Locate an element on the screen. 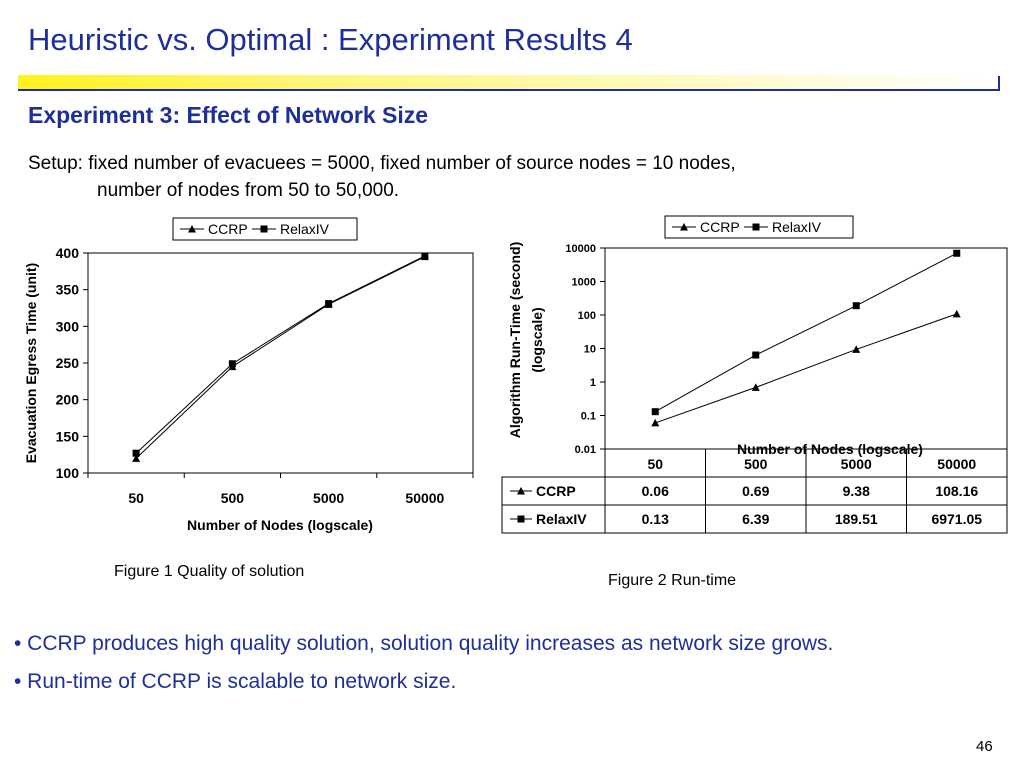 The height and width of the screenshot is (768, 1024). slide-subtitle: Experiment 3: Effect of Network Size is located at coordinates (228, 115).